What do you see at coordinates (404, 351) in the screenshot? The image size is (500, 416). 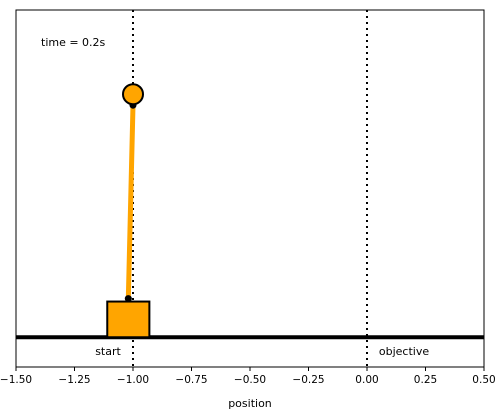 I see `objective-label: objective` at bounding box center [404, 351].